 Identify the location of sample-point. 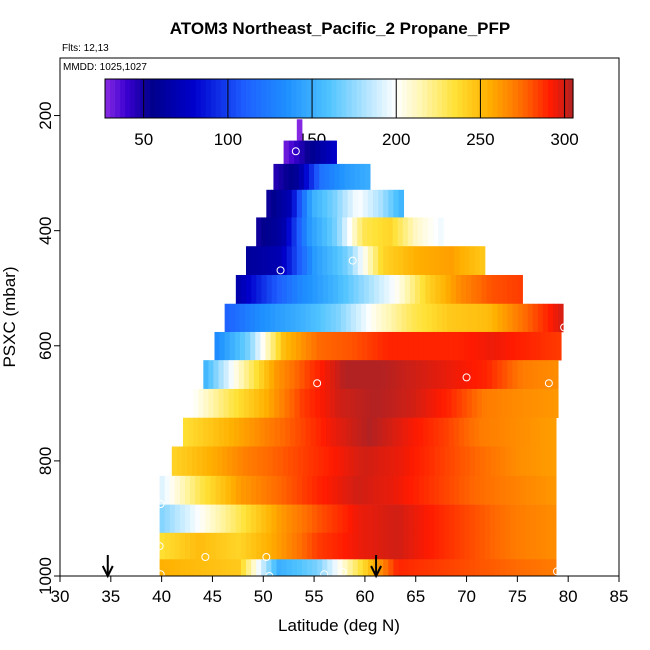
(324, 574).